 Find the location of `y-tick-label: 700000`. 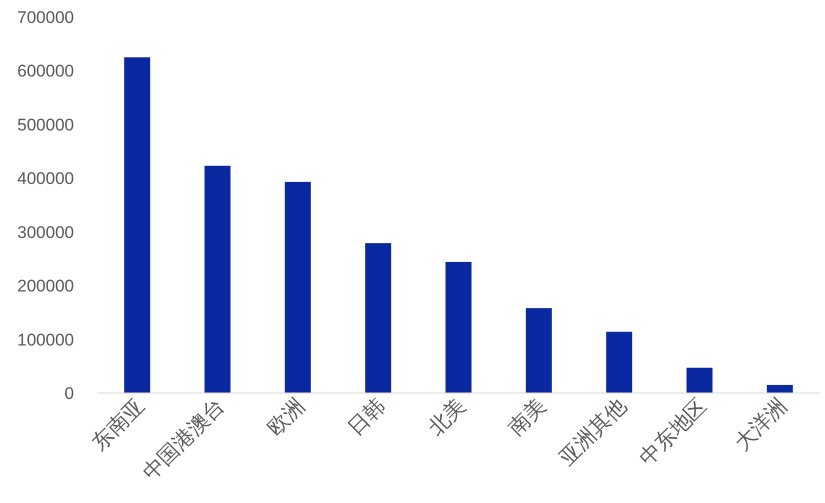

y-tick-label: 700000 is located at coordinates (45, 17).